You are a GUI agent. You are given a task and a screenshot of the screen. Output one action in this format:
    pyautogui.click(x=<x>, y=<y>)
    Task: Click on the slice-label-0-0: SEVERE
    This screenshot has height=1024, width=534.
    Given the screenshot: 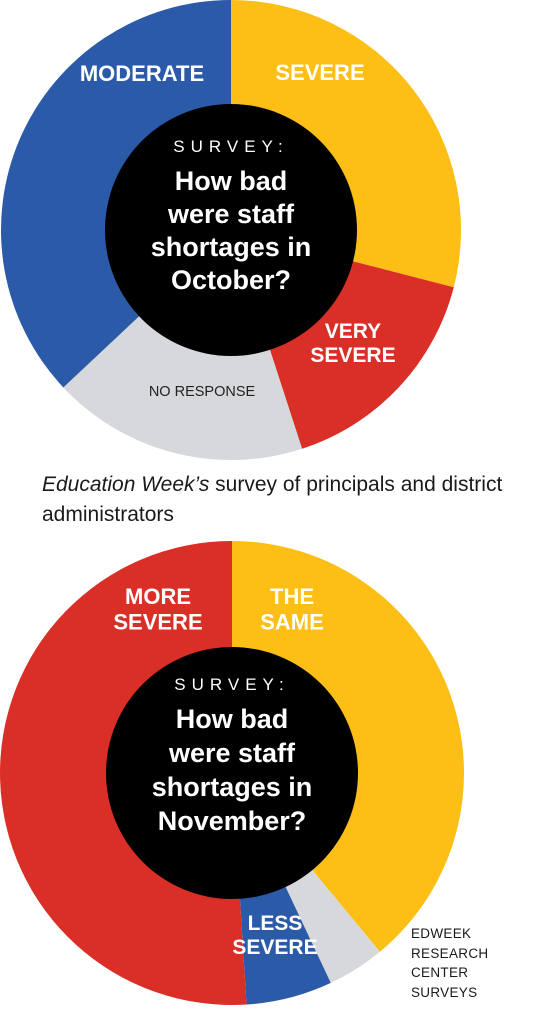 What is the action you would take?
    pyautogui.click(x=319, y=72)
    